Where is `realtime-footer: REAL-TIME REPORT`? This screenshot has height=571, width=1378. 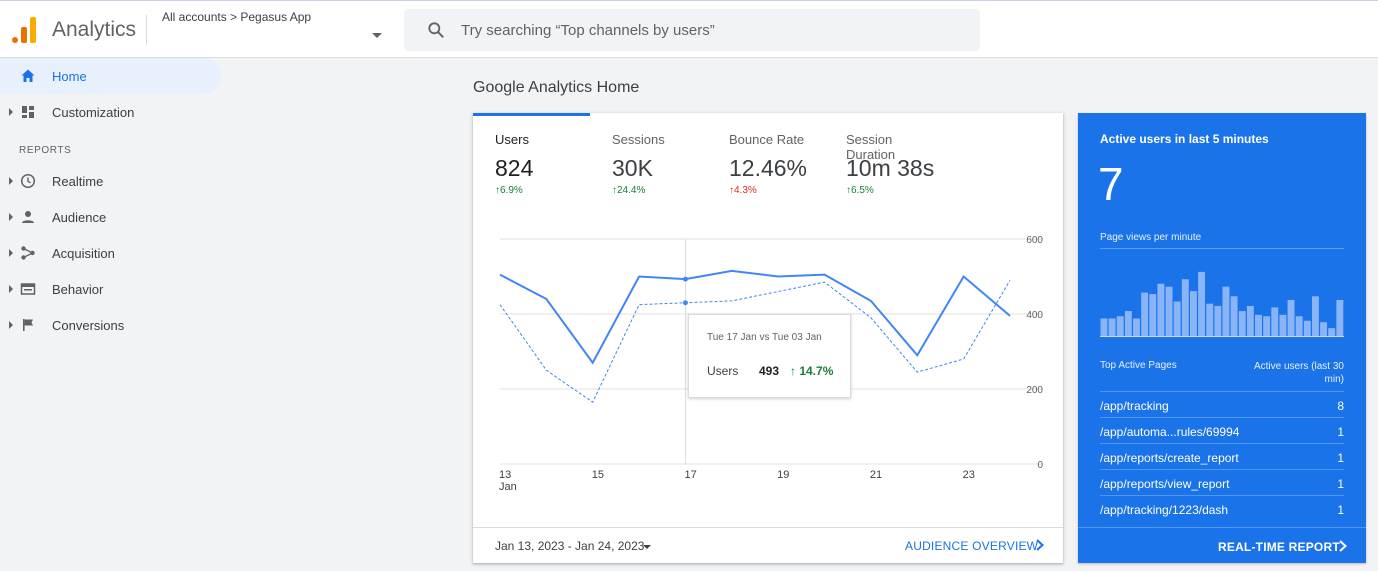 realtime-footer: REAL-TIME REPORT is located at coordinates (1222, 545).